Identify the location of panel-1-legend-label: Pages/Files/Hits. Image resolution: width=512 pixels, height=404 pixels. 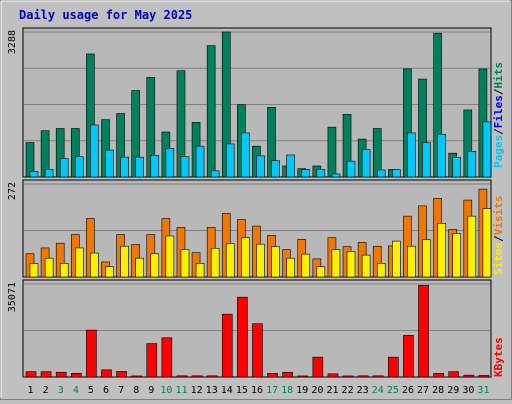
(498, 115).